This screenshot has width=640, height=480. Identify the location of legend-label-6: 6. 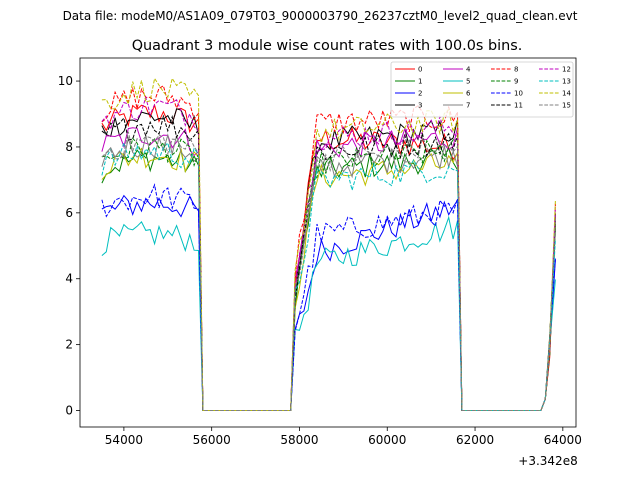
(468, 94).